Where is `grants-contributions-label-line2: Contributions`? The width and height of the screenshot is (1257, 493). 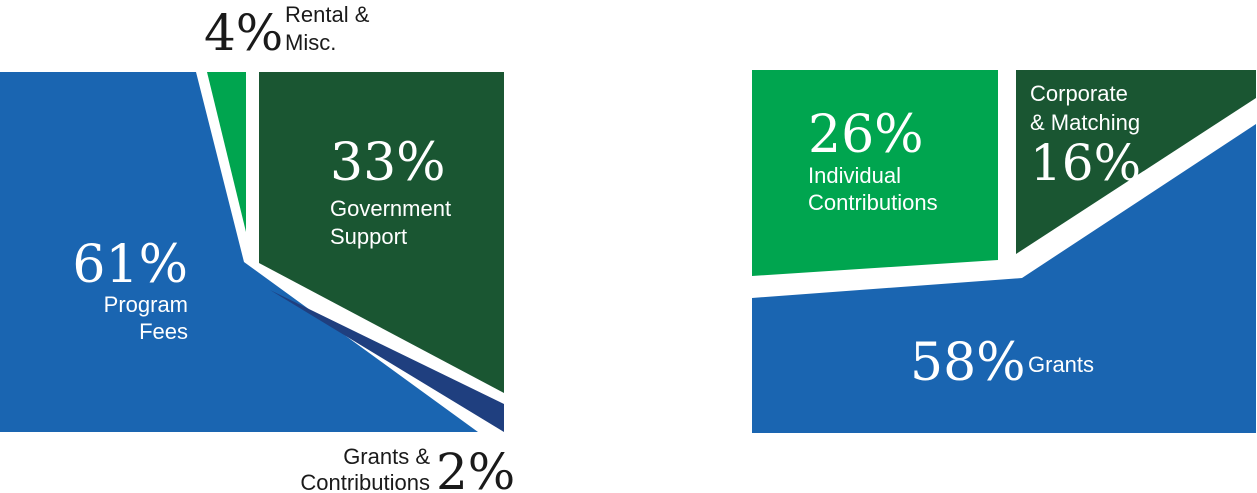
grants-contributions-label-line2: Contributions is located at coordinates (365, 481).